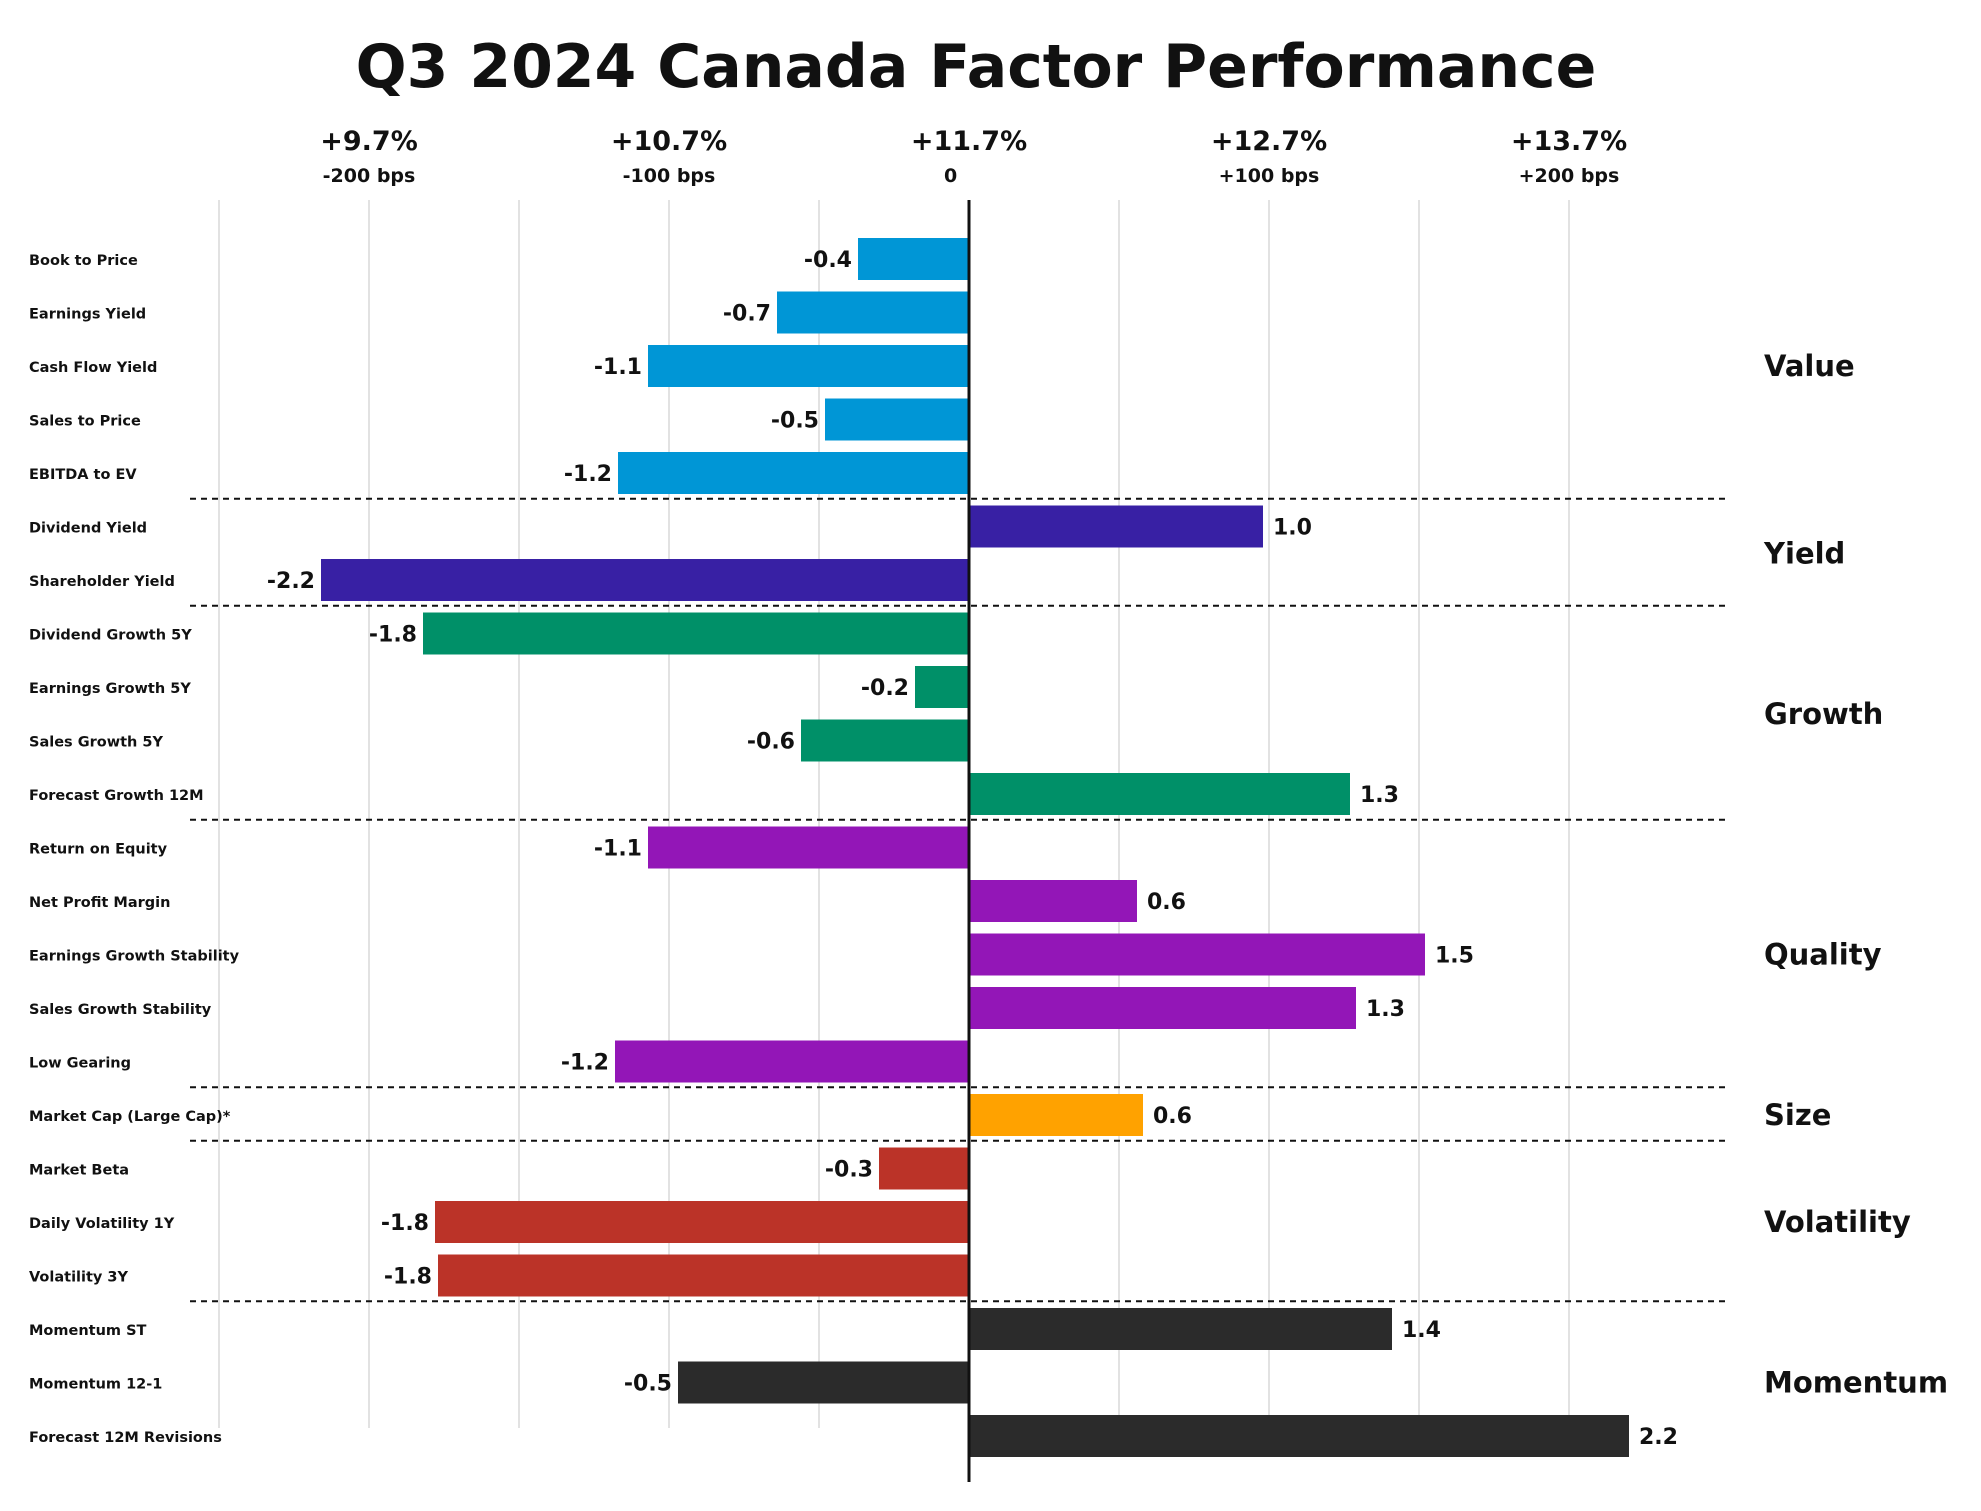 This screenshot has height=1511, width=1981. What do you see at coordinates (110, 636) in the screenshot?
I see `category-label: Dividend Growth 5Y` at bounding box center [110, 636].